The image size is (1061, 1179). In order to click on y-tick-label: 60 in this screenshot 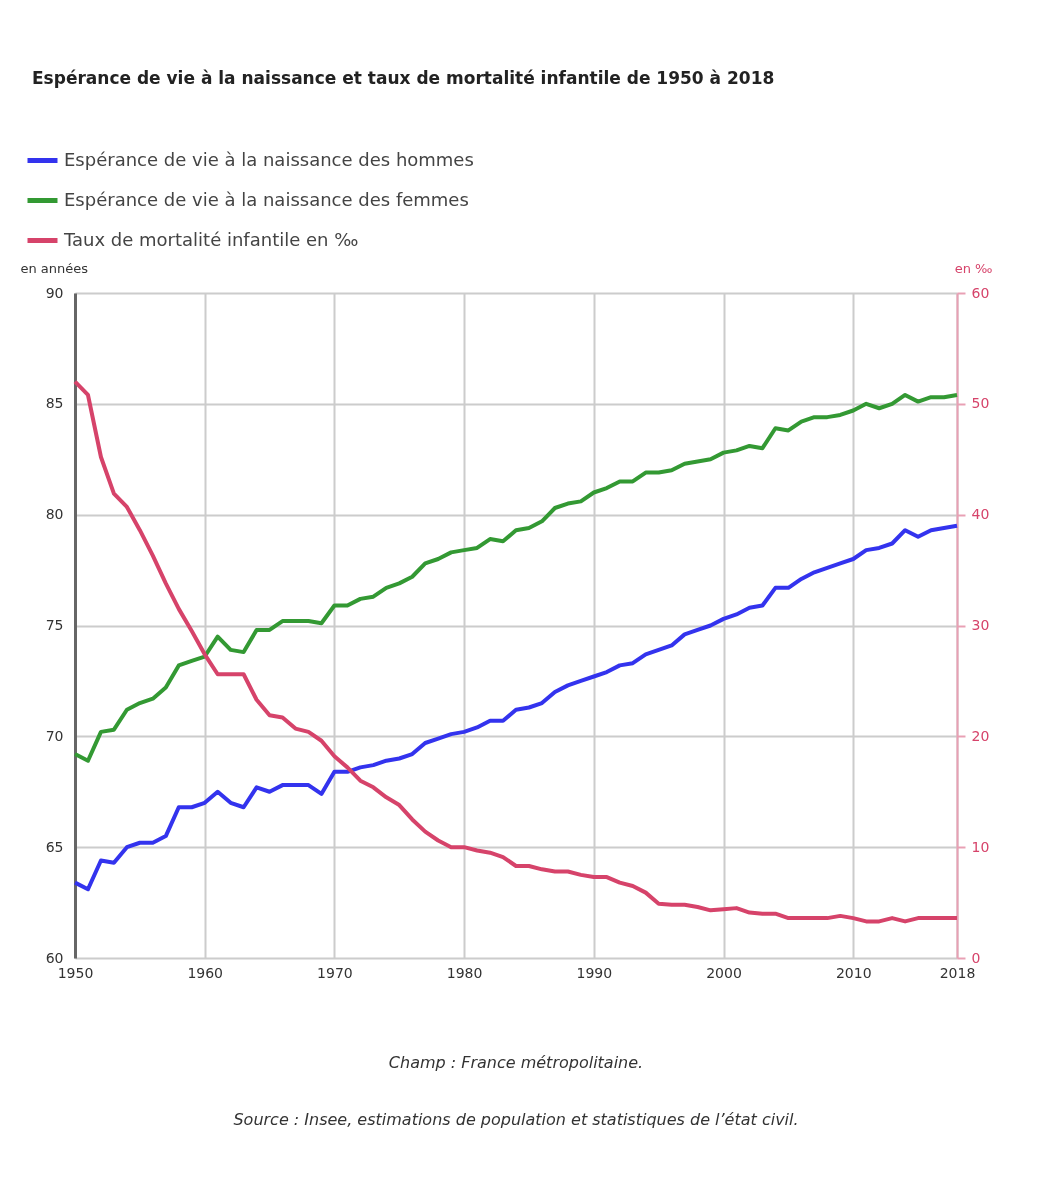, I will do `click(54, 957)`.